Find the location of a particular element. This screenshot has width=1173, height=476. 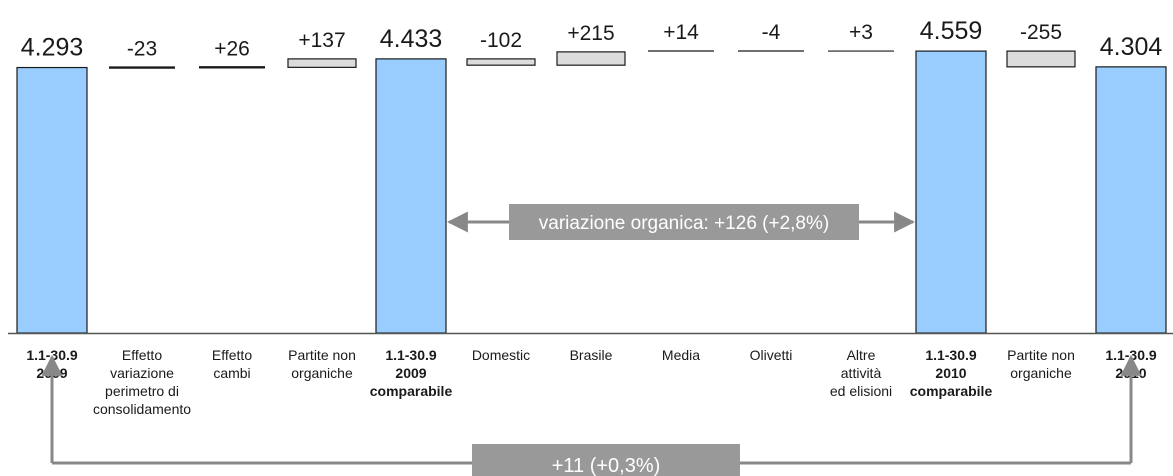

value-label-8: -4 is located at coordinates (771, 32).